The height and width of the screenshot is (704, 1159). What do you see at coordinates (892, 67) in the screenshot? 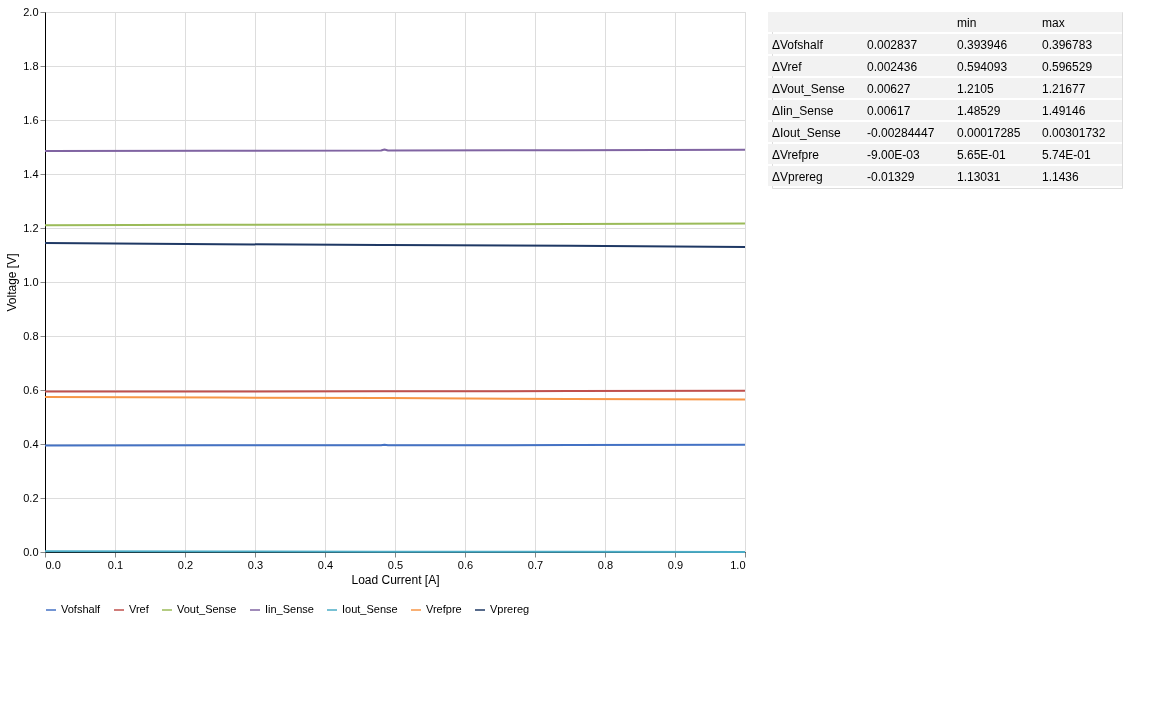
I see `text: 0.002436` at bounding box center [892, 67].